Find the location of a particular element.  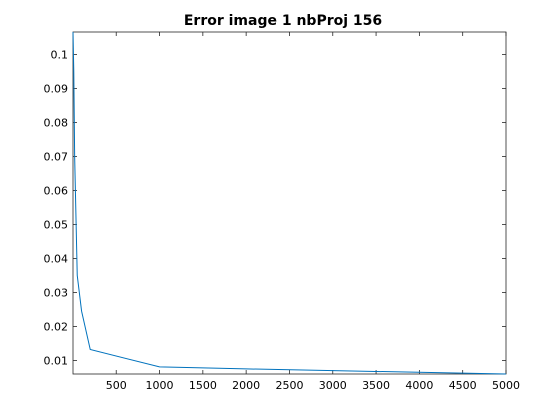

y-tick-label: 0.09 is located at coordinates (56, 88).